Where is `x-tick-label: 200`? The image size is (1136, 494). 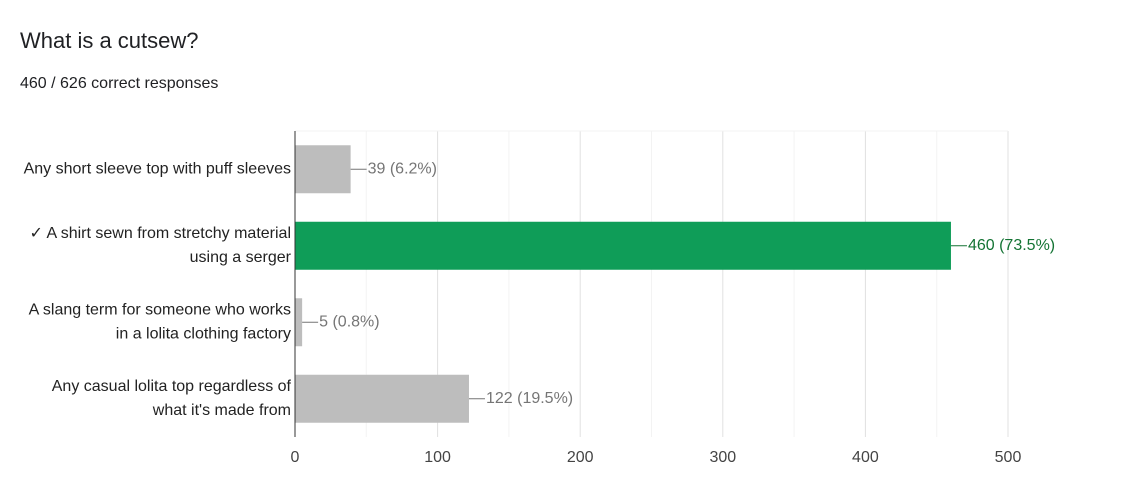 x-tick-label: 200 is located at coordinates (580, 457).